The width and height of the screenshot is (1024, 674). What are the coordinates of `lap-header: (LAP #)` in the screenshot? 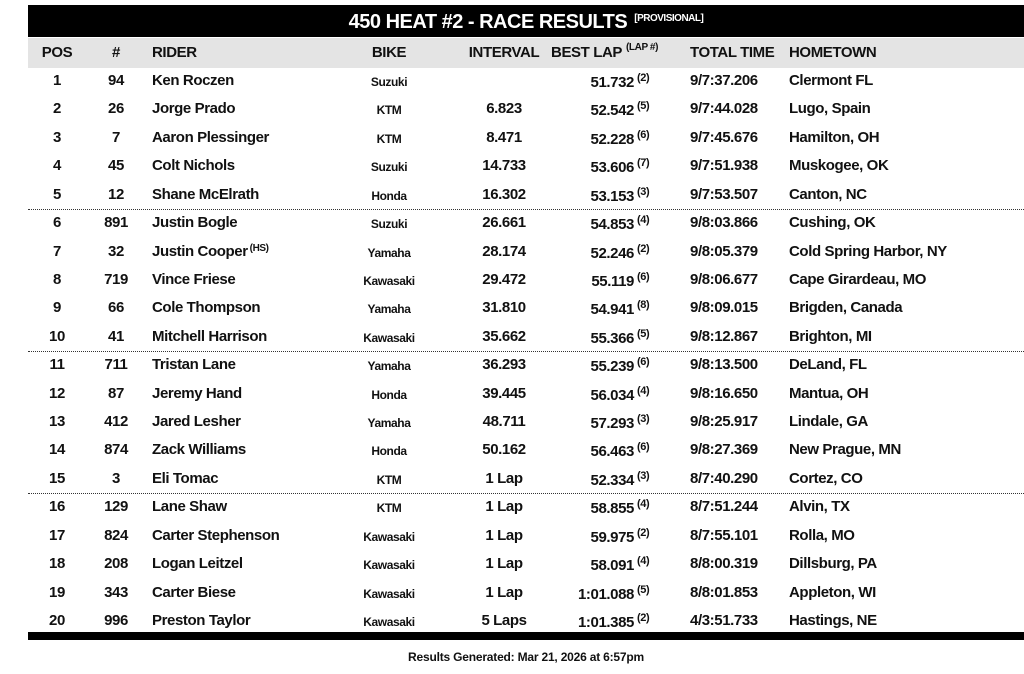 It's located at (642, 47).